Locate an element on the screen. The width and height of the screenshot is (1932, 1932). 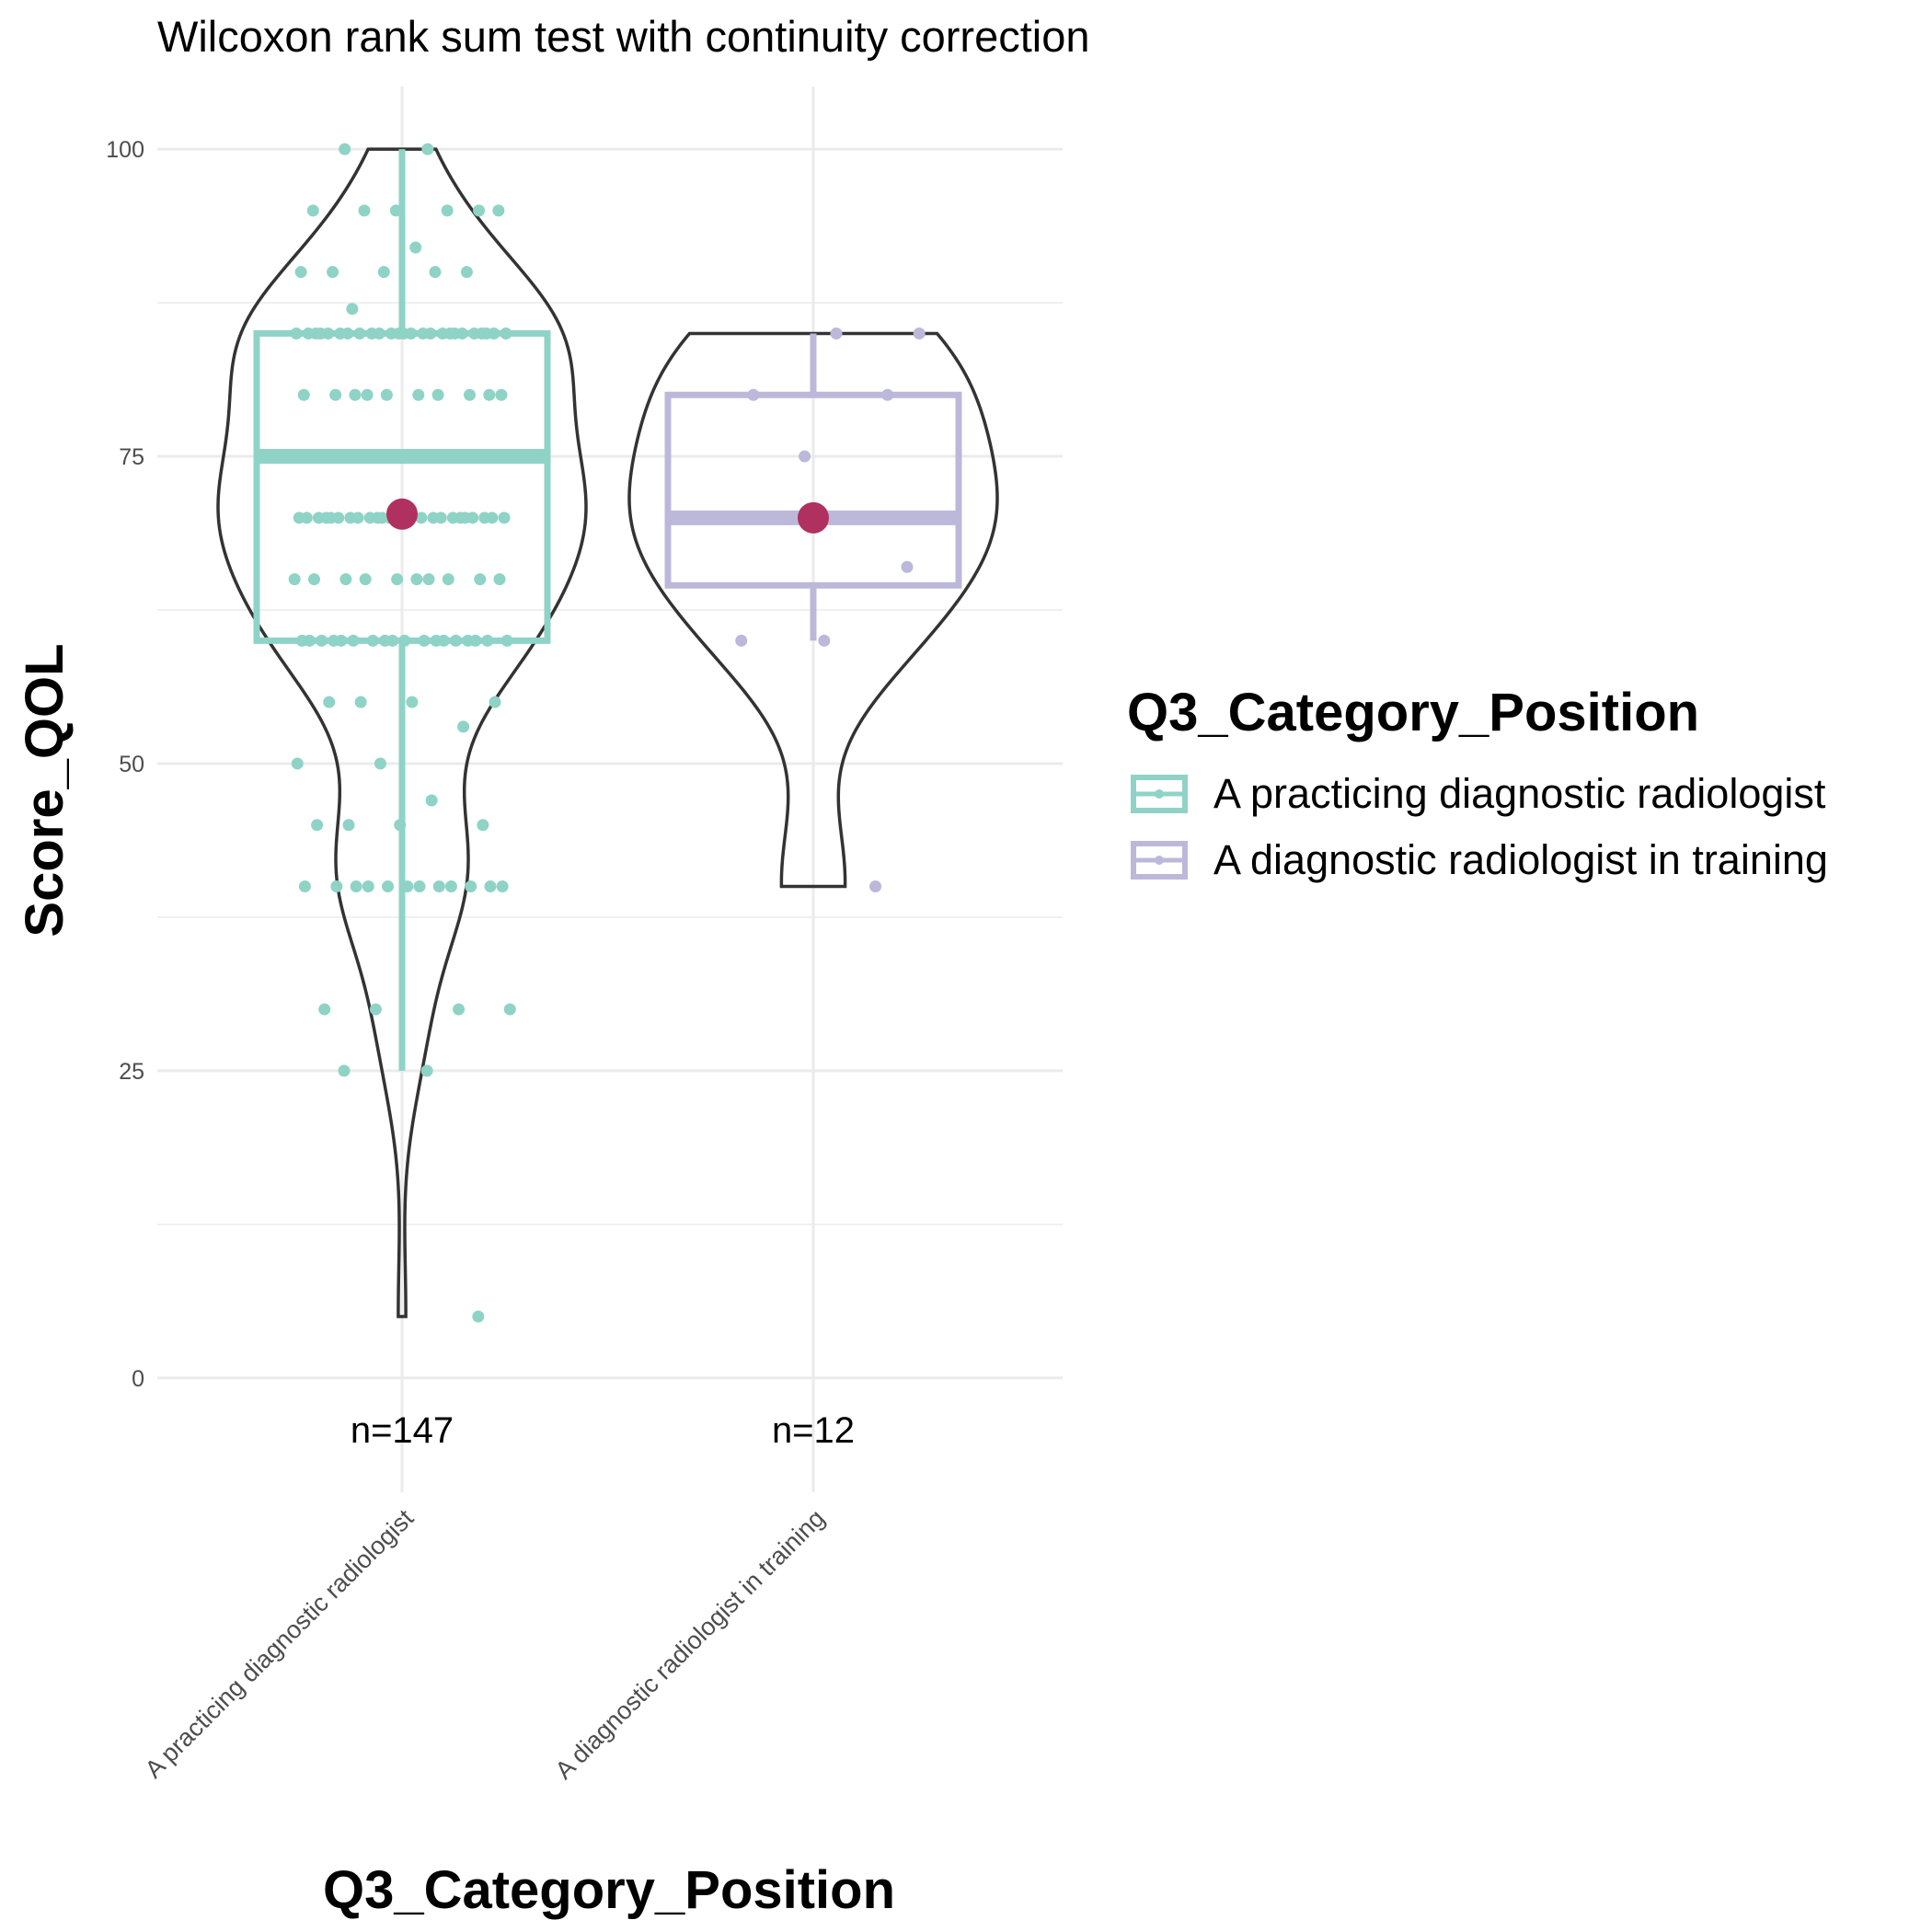
n-label: n=12 is located at coordinates (813, 1430).